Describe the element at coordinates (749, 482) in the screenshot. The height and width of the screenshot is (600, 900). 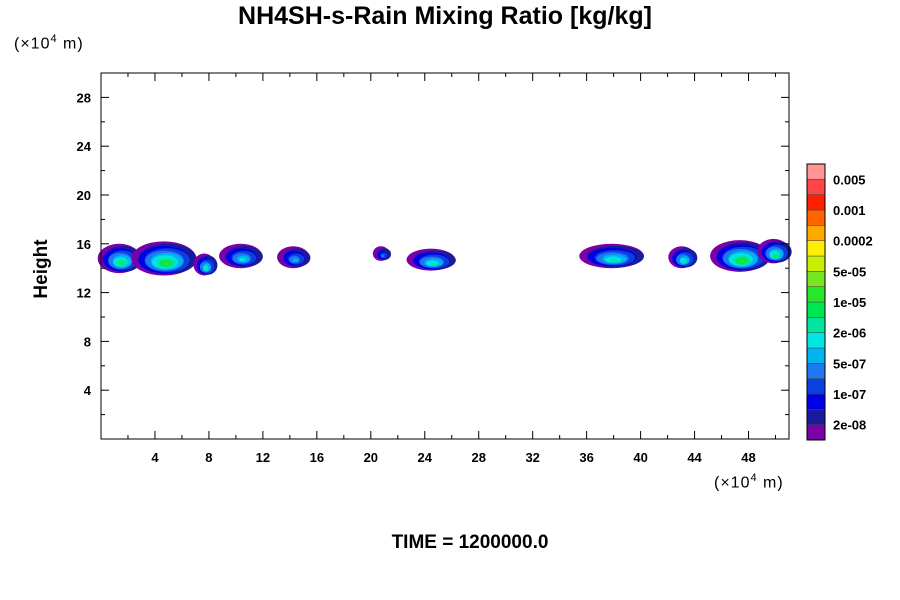
I see `x-axis-unit: (×104 m)` at that location.